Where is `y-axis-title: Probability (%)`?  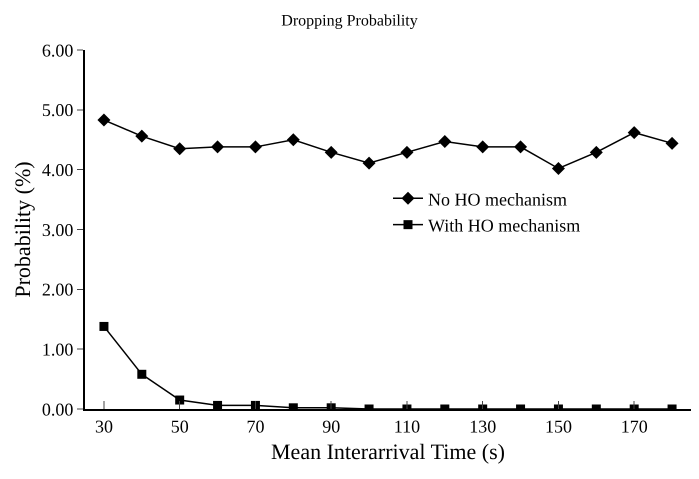 y-axis-title: Probability (%) is located at coordinates (22, 229).